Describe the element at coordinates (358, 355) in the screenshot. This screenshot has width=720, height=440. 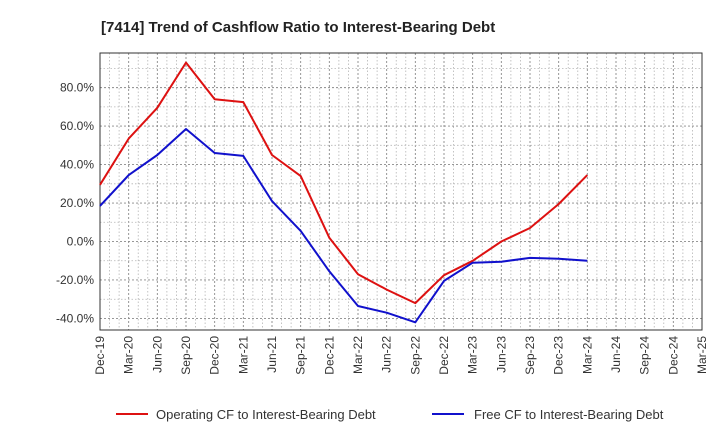
I see `x-tick-label: Mar-22` at that location.